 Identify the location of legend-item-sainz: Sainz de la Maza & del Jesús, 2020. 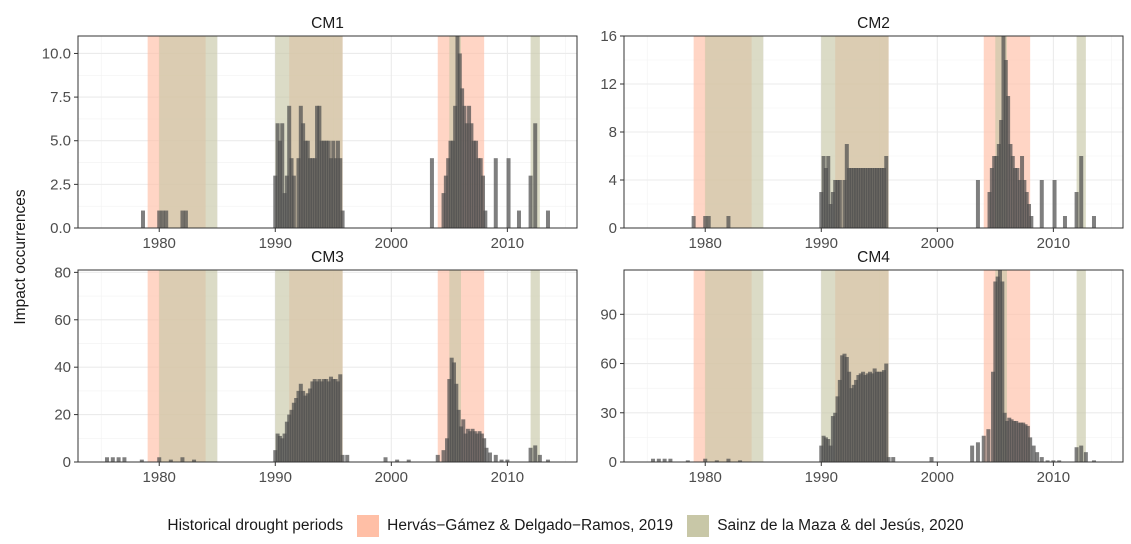
(825, 526).